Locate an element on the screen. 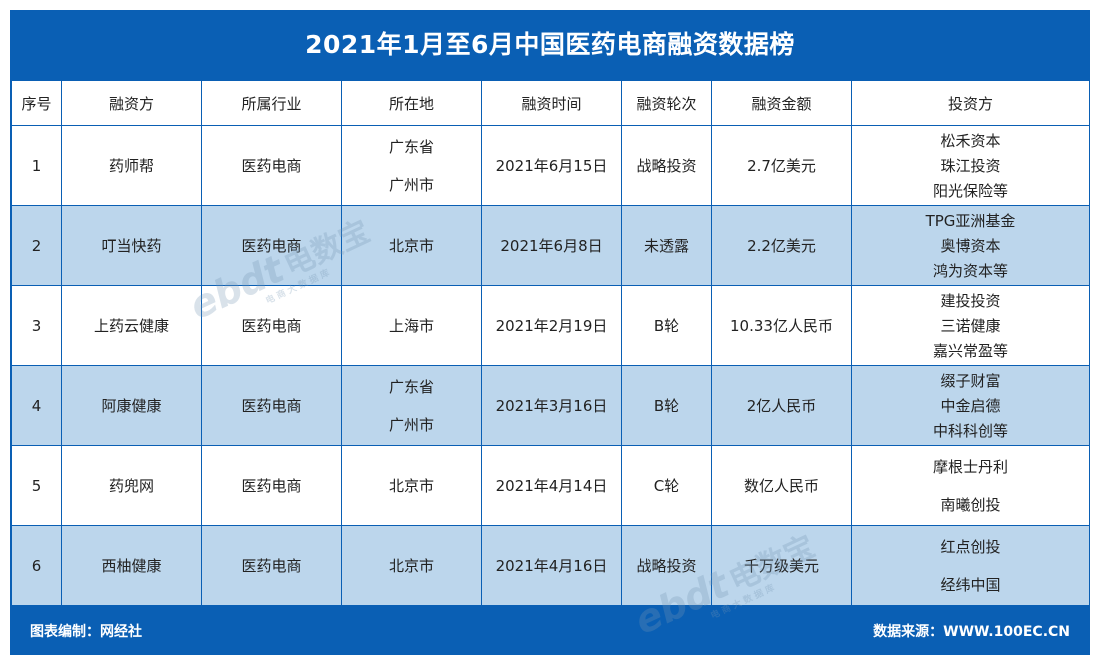  cell-investors: 建投投资三诺健康嘉兴常盈等 is located at coordinates (970, 325).